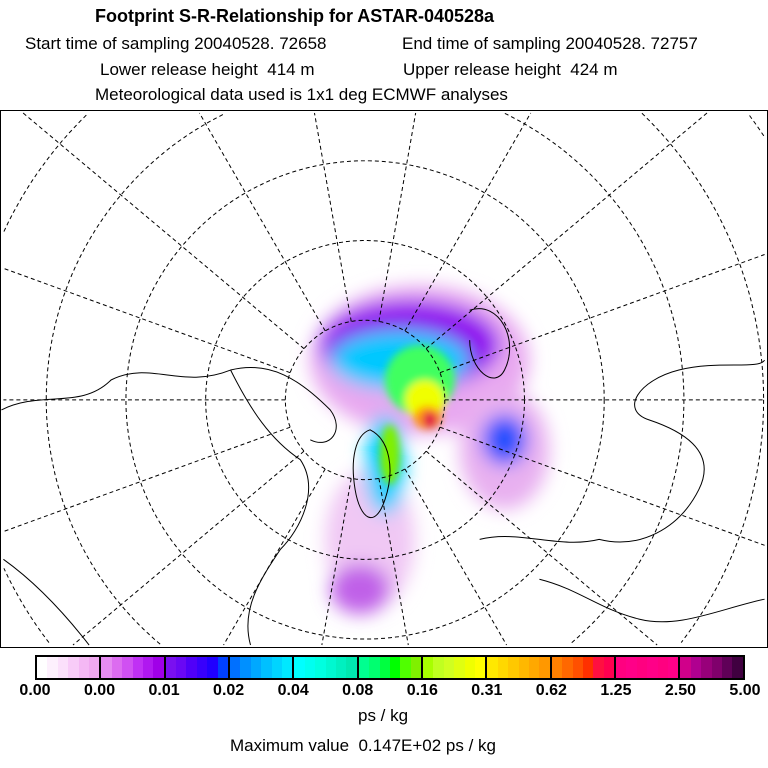 Image resolution: width=768 pixels, height=768 pixels. I want to click on colorbar-tick-label: 0.16, so click(422, 690).